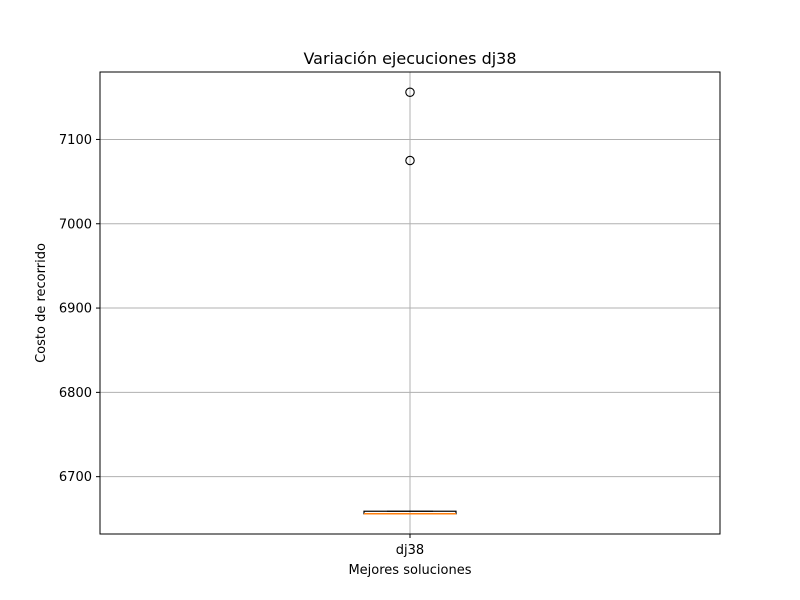 Image resolution: width=800 pixels, height=600 pixels. What do you see at coordinates (75, 224) in the screenshot?
I see `y-tick-label: 7000` at bounding box center [75, 224].